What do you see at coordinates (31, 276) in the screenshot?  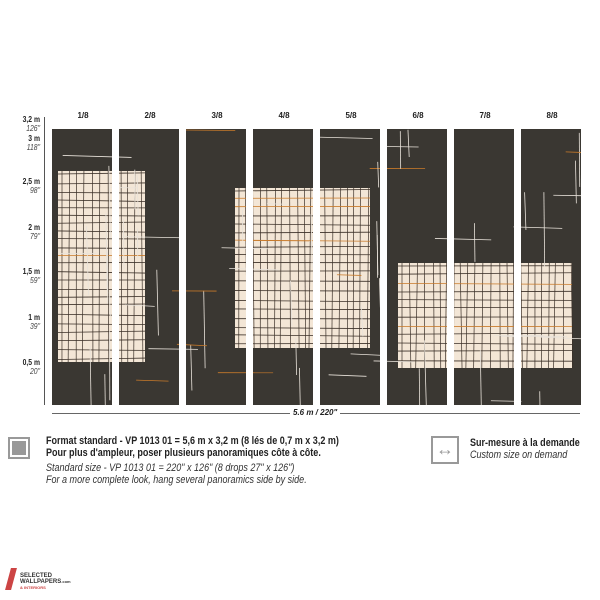 I see `scale-mark: 1,5 m 59"` at bounding box center [31, 276].